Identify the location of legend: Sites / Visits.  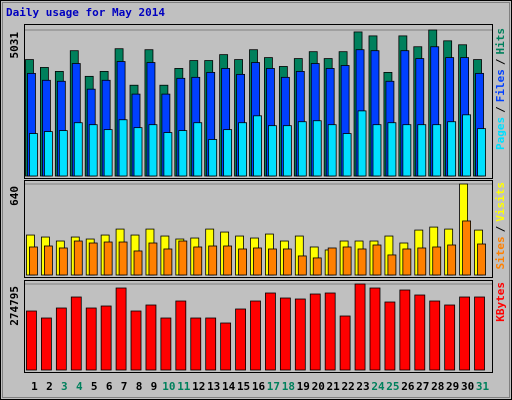
(500, 226).